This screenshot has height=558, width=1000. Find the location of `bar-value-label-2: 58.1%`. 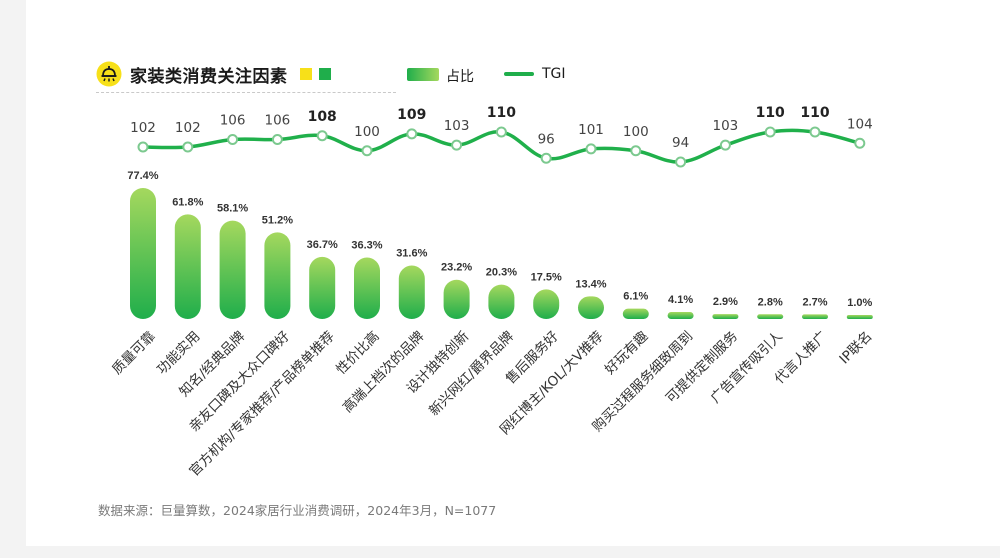

bar-value-label-2: 58.1% is located at coordinates (232, 209).